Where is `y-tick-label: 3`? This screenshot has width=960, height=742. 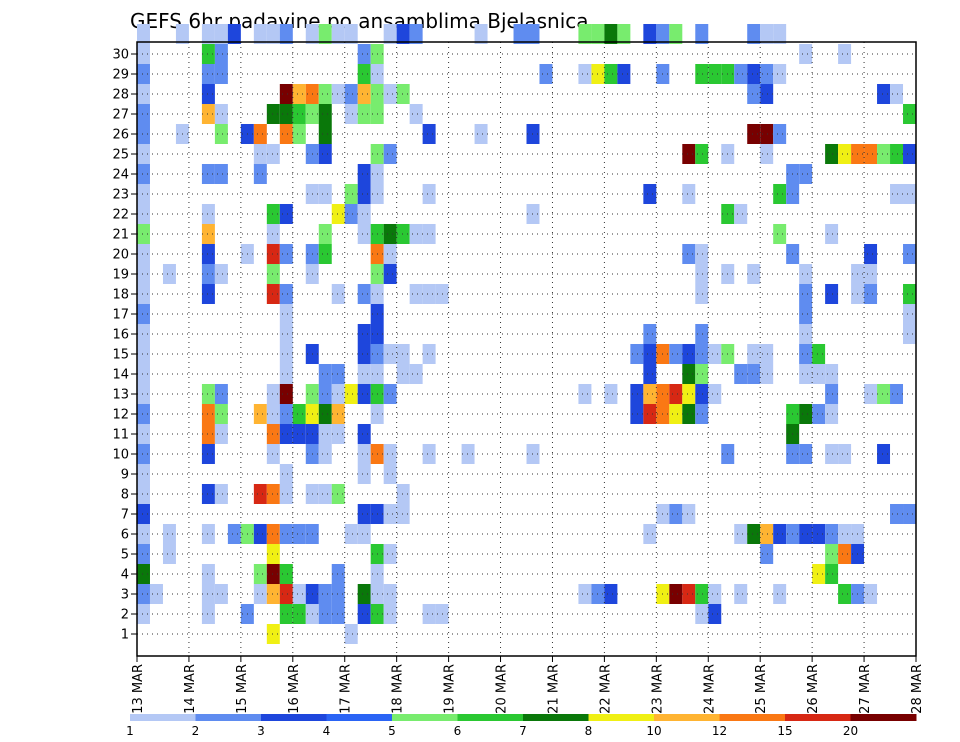 y-tick-label: 3 is located at coordinates (125, 595).